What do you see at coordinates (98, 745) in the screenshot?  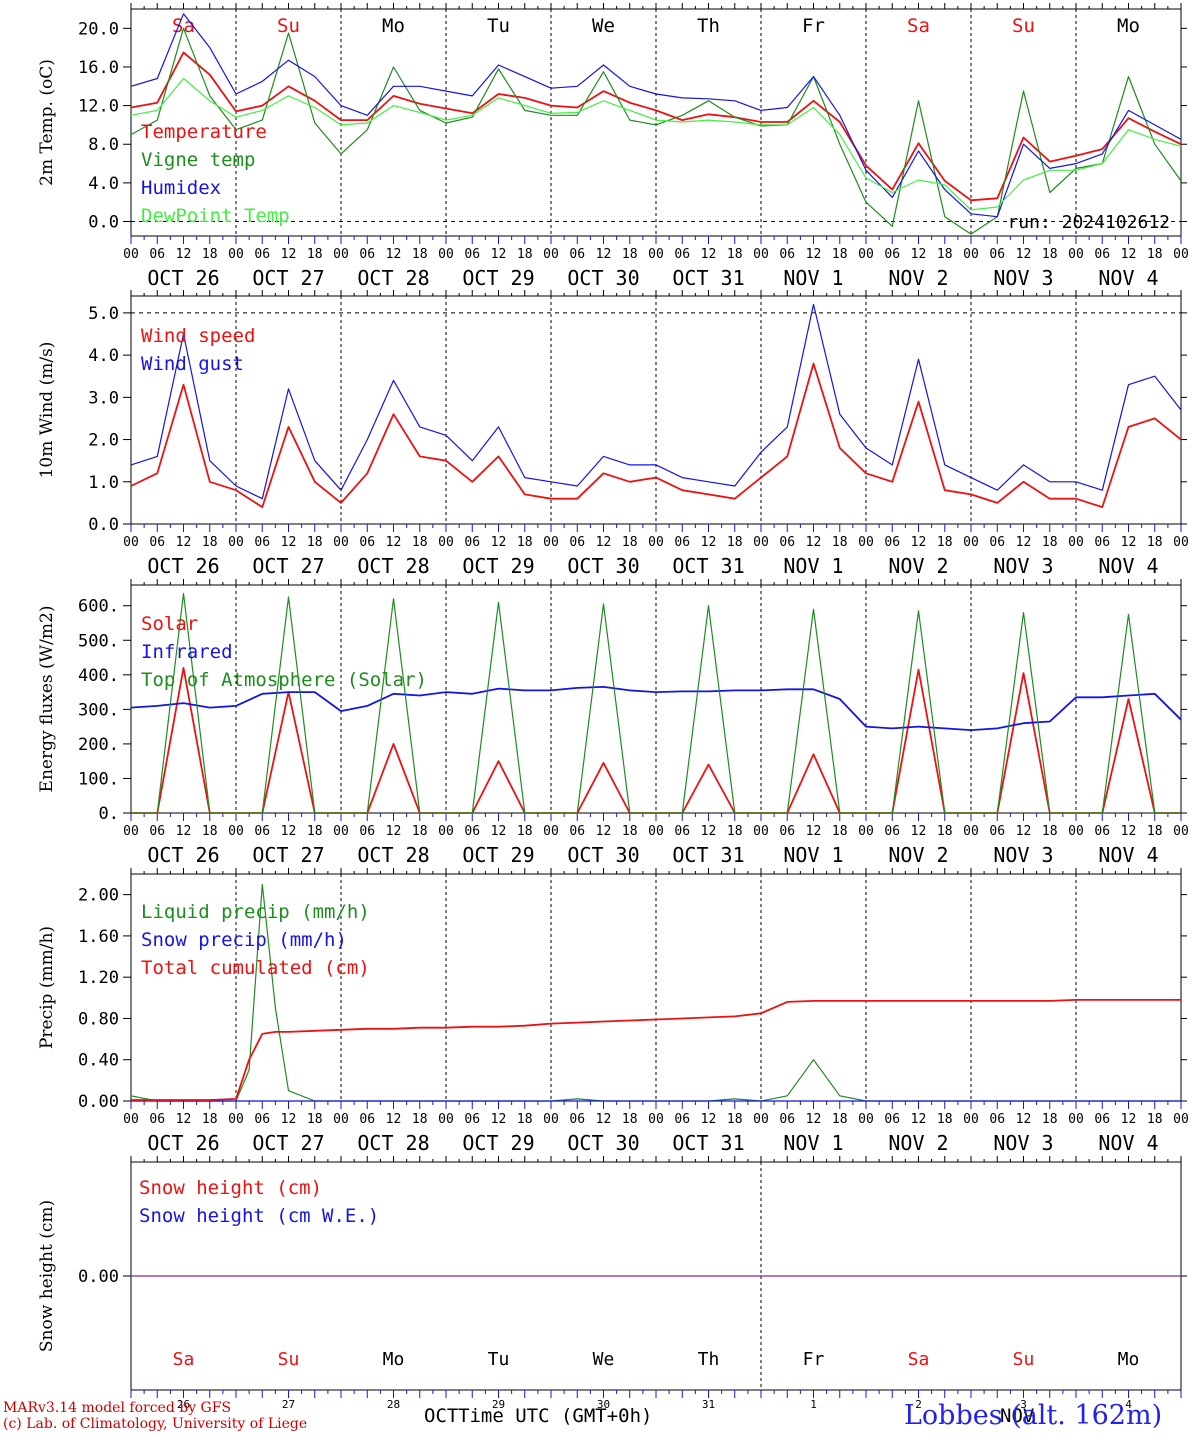 I see `y-tick-label: 200.` at bounding box center [98, 745].